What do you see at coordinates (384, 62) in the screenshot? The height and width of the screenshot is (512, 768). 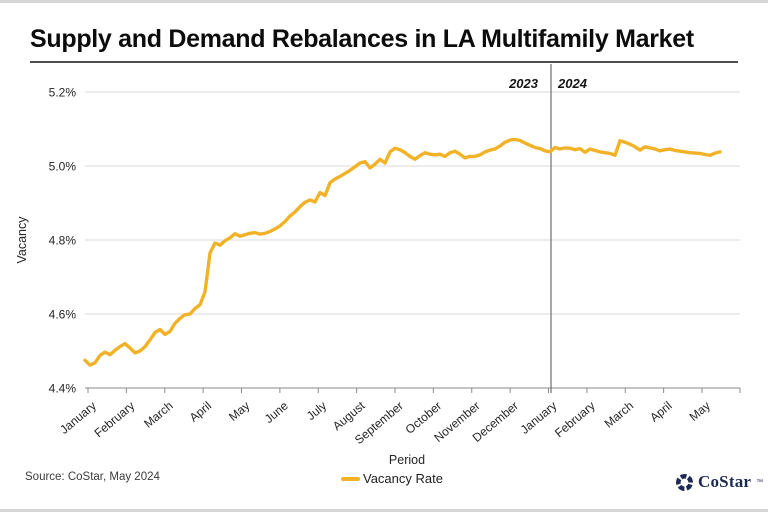 I see `title-underline` at bounding box center [384, 62].